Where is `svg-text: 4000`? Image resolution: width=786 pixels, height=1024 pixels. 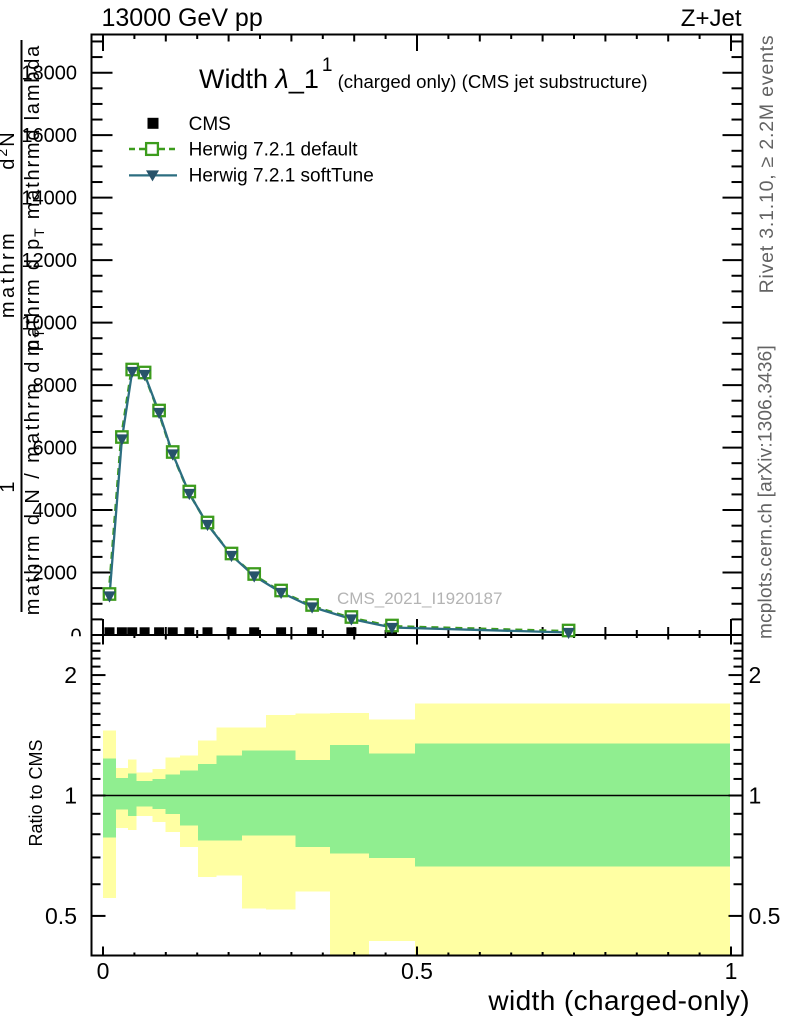 svg-text: 4000 is located at coordinates (55, 511).